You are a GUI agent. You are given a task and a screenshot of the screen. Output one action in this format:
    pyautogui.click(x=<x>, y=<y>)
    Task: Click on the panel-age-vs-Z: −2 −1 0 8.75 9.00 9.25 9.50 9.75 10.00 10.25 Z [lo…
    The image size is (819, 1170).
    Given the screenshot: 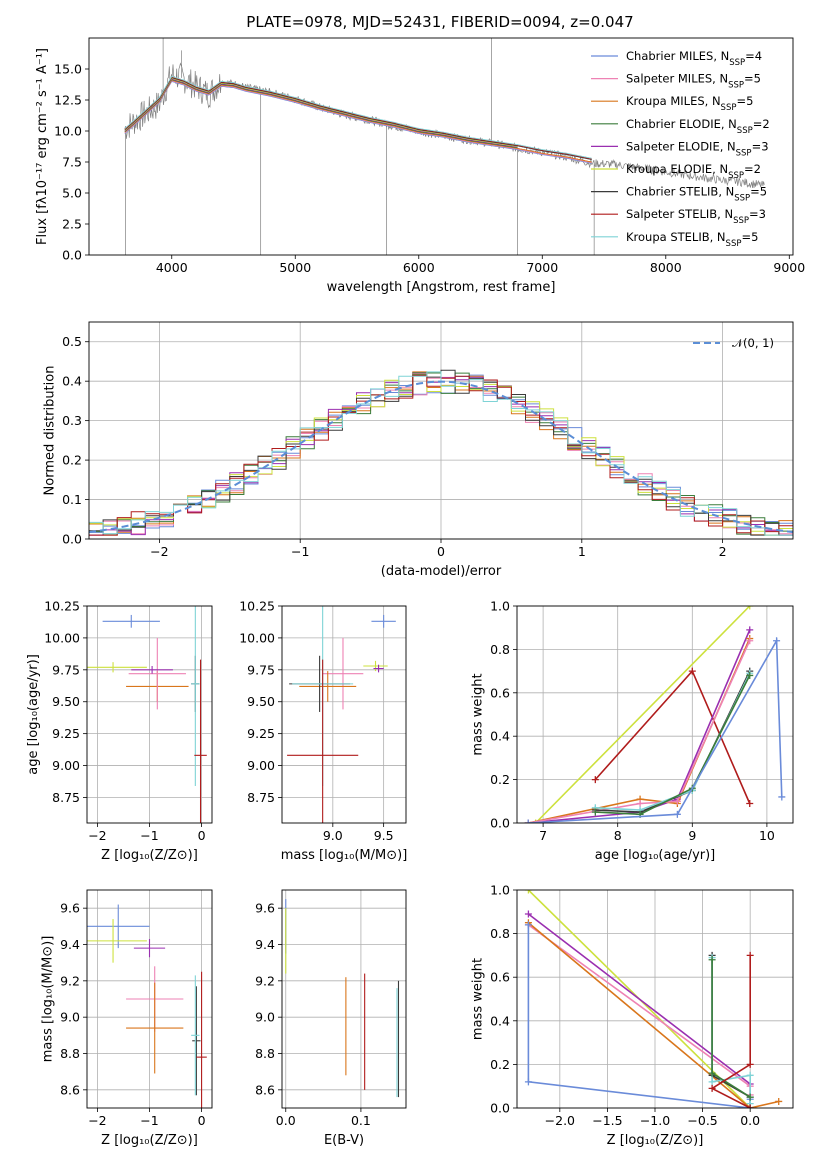 What is the action you would take?
    pyautogui.click(x=119, y=731)
    